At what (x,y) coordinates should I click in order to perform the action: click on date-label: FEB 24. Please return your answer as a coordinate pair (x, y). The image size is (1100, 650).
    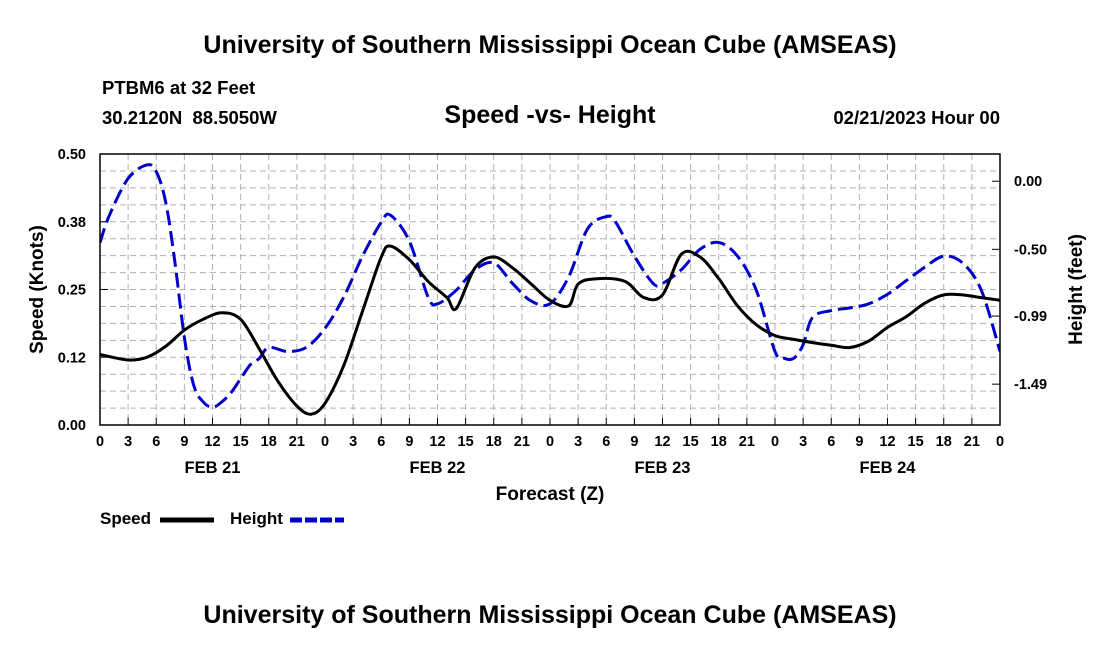
    Looking at the image, I should click on (888, 468).